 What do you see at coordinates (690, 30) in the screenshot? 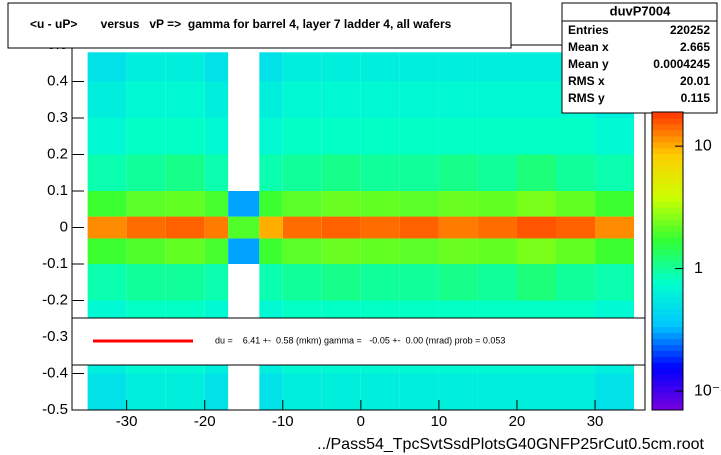
I see `stats-value: 220252` at bounding box center [690, 30].